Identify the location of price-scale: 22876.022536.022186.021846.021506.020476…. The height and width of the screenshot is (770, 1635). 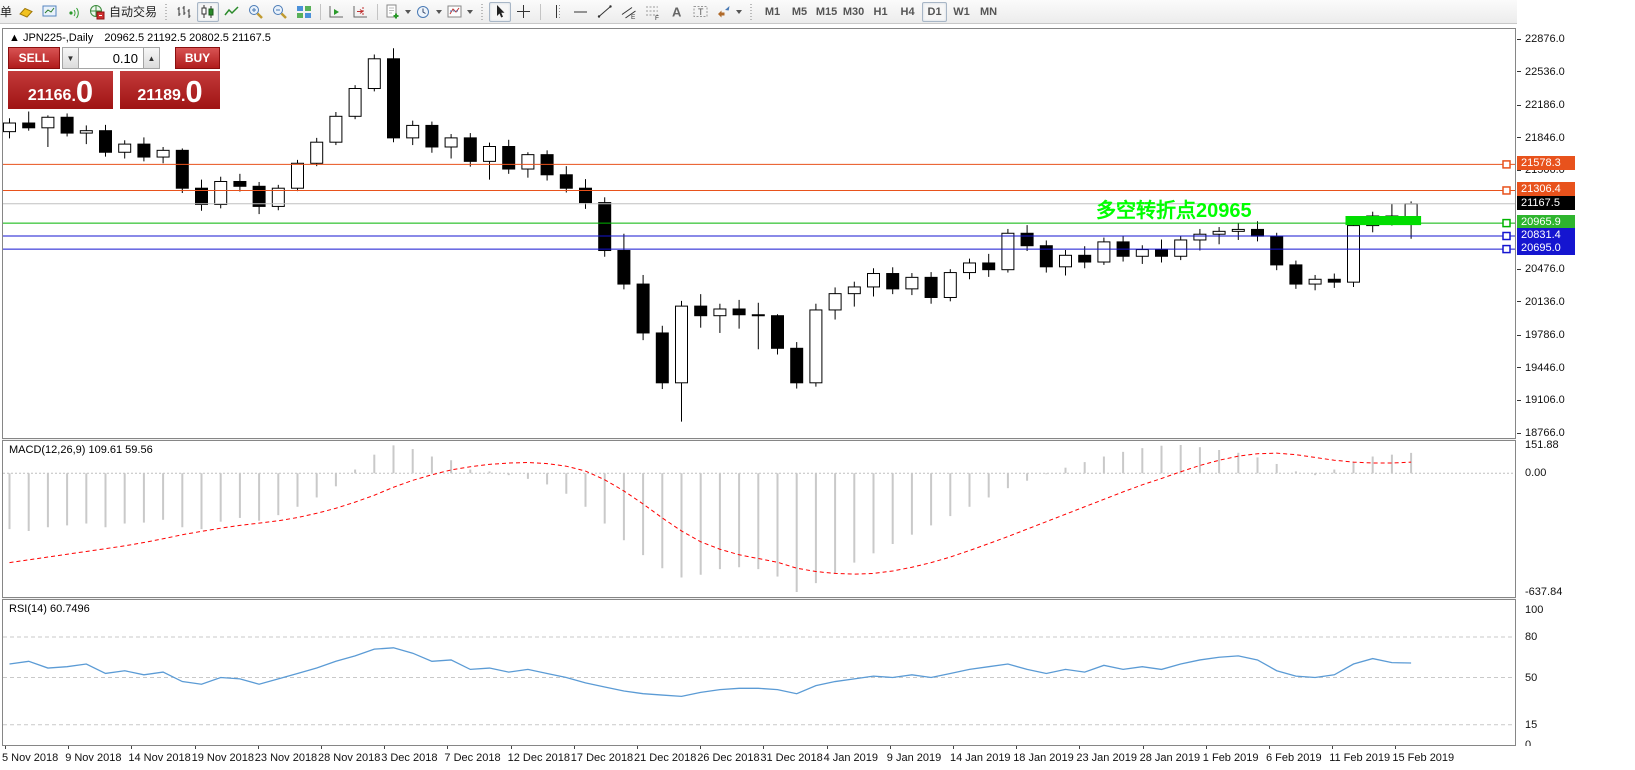
(1576, 385).